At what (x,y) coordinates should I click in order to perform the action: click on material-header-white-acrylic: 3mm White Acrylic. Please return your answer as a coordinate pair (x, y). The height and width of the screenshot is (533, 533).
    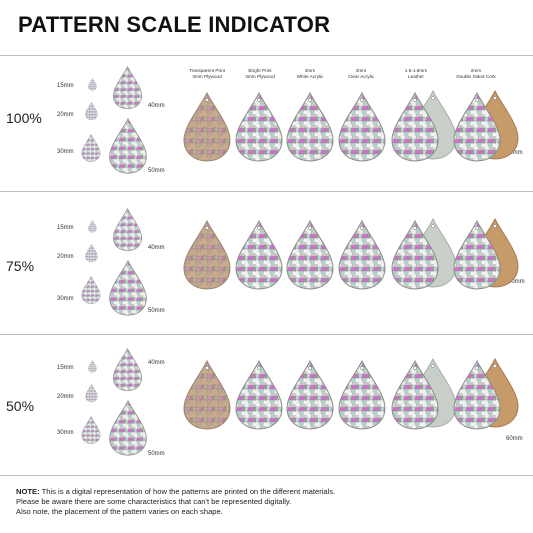
    Looking at the image, I should click on (310, 73).